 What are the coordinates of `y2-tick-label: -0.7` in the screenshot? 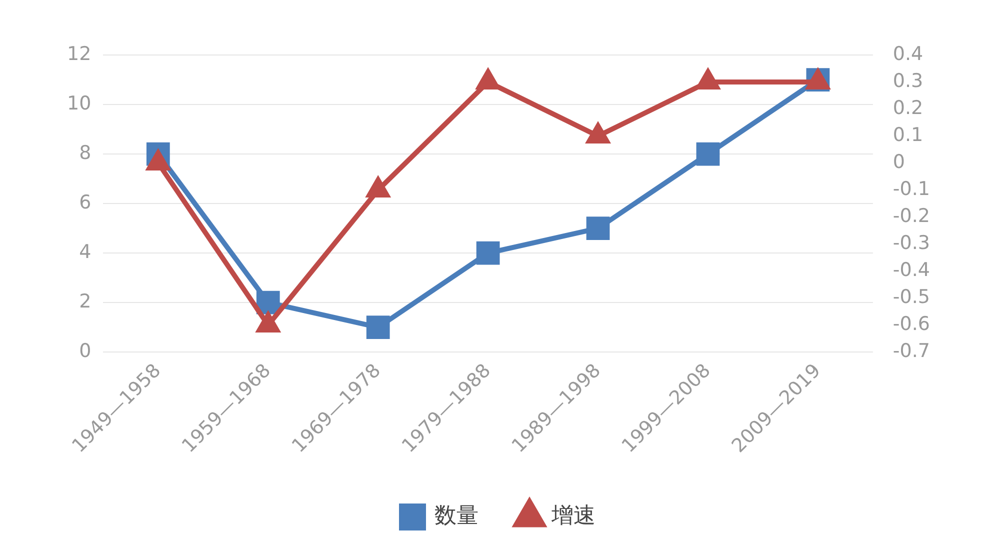 It's located at (911, 351).